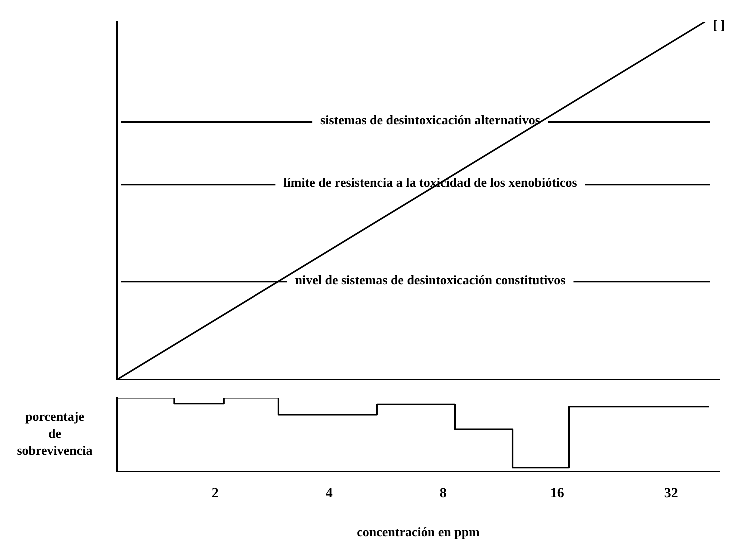  Describe the element at coordinates (430, 280) in the screenshot. I see `ref-line-label: nivel de sistemas de desintoxicación constitutivos` at that location.